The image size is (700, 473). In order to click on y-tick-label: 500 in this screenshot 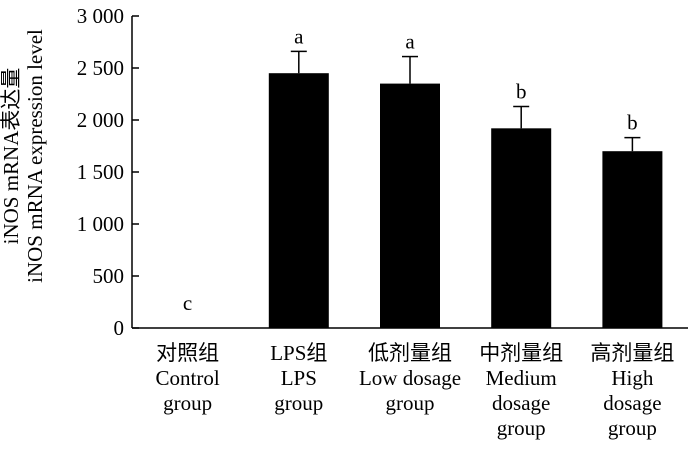, I will do `click(109, 276)`.